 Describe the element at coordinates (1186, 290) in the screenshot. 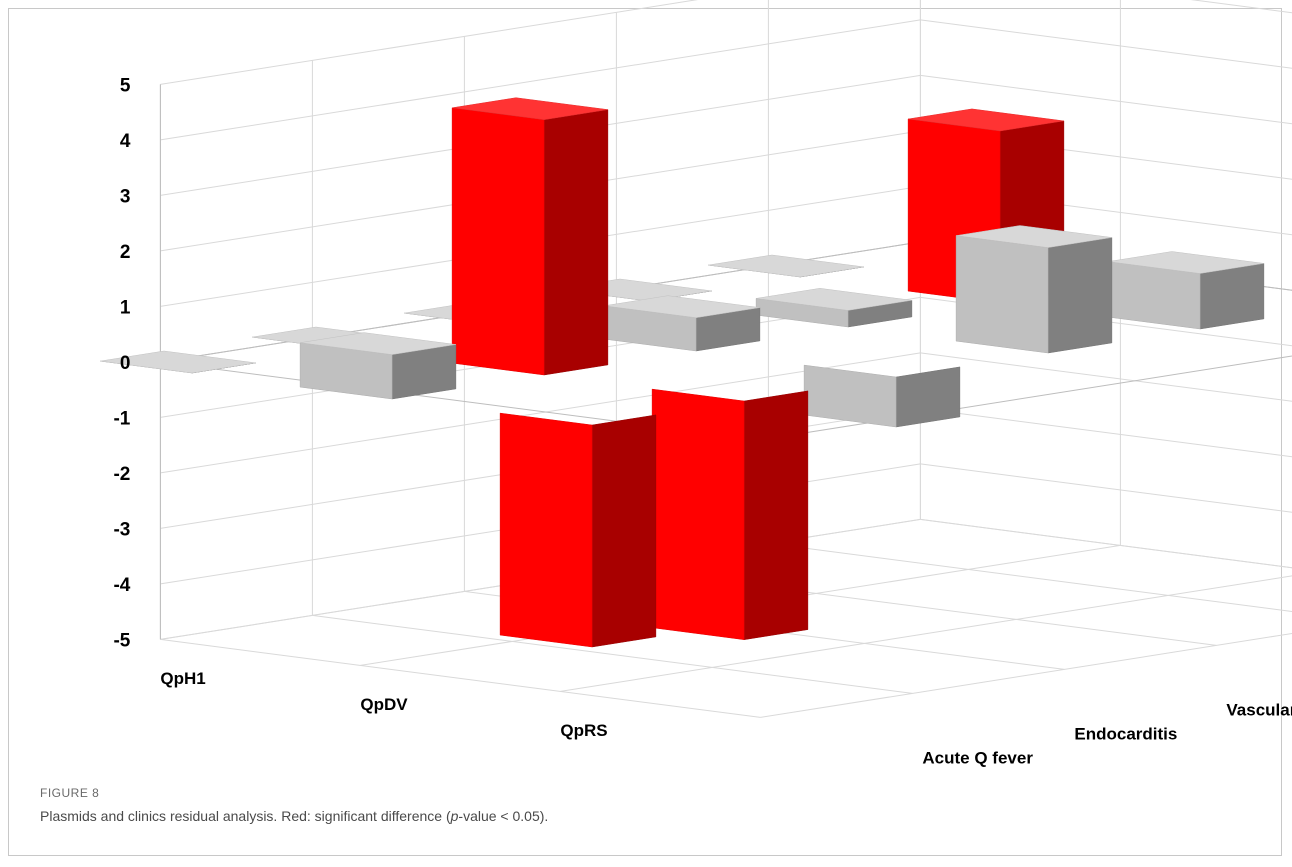

I see `bar-QpRS-miscarriage` at that location.